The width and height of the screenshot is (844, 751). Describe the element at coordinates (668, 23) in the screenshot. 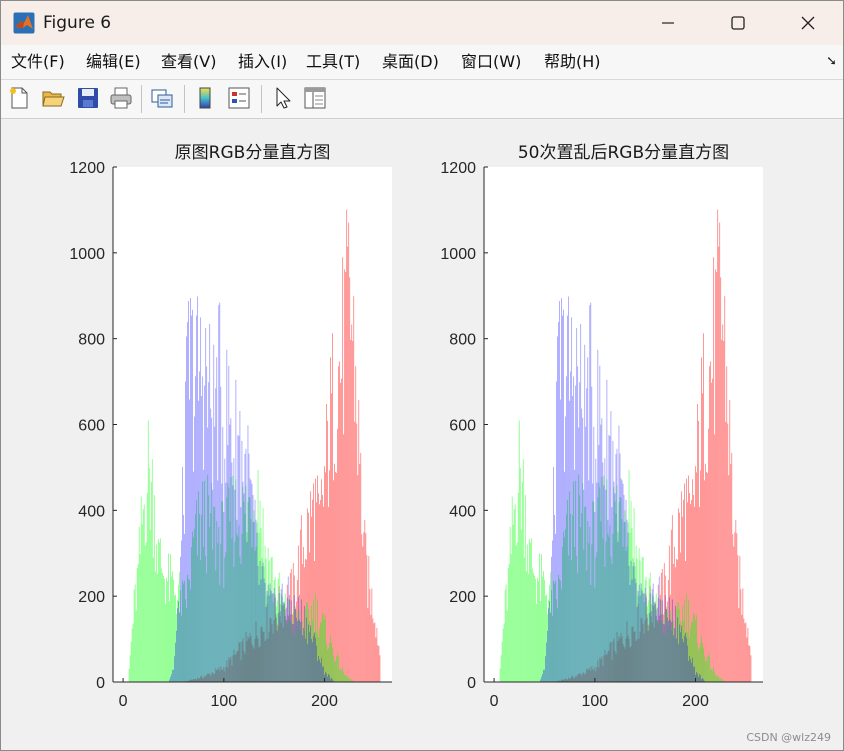

I see `minimize-button` at that location.